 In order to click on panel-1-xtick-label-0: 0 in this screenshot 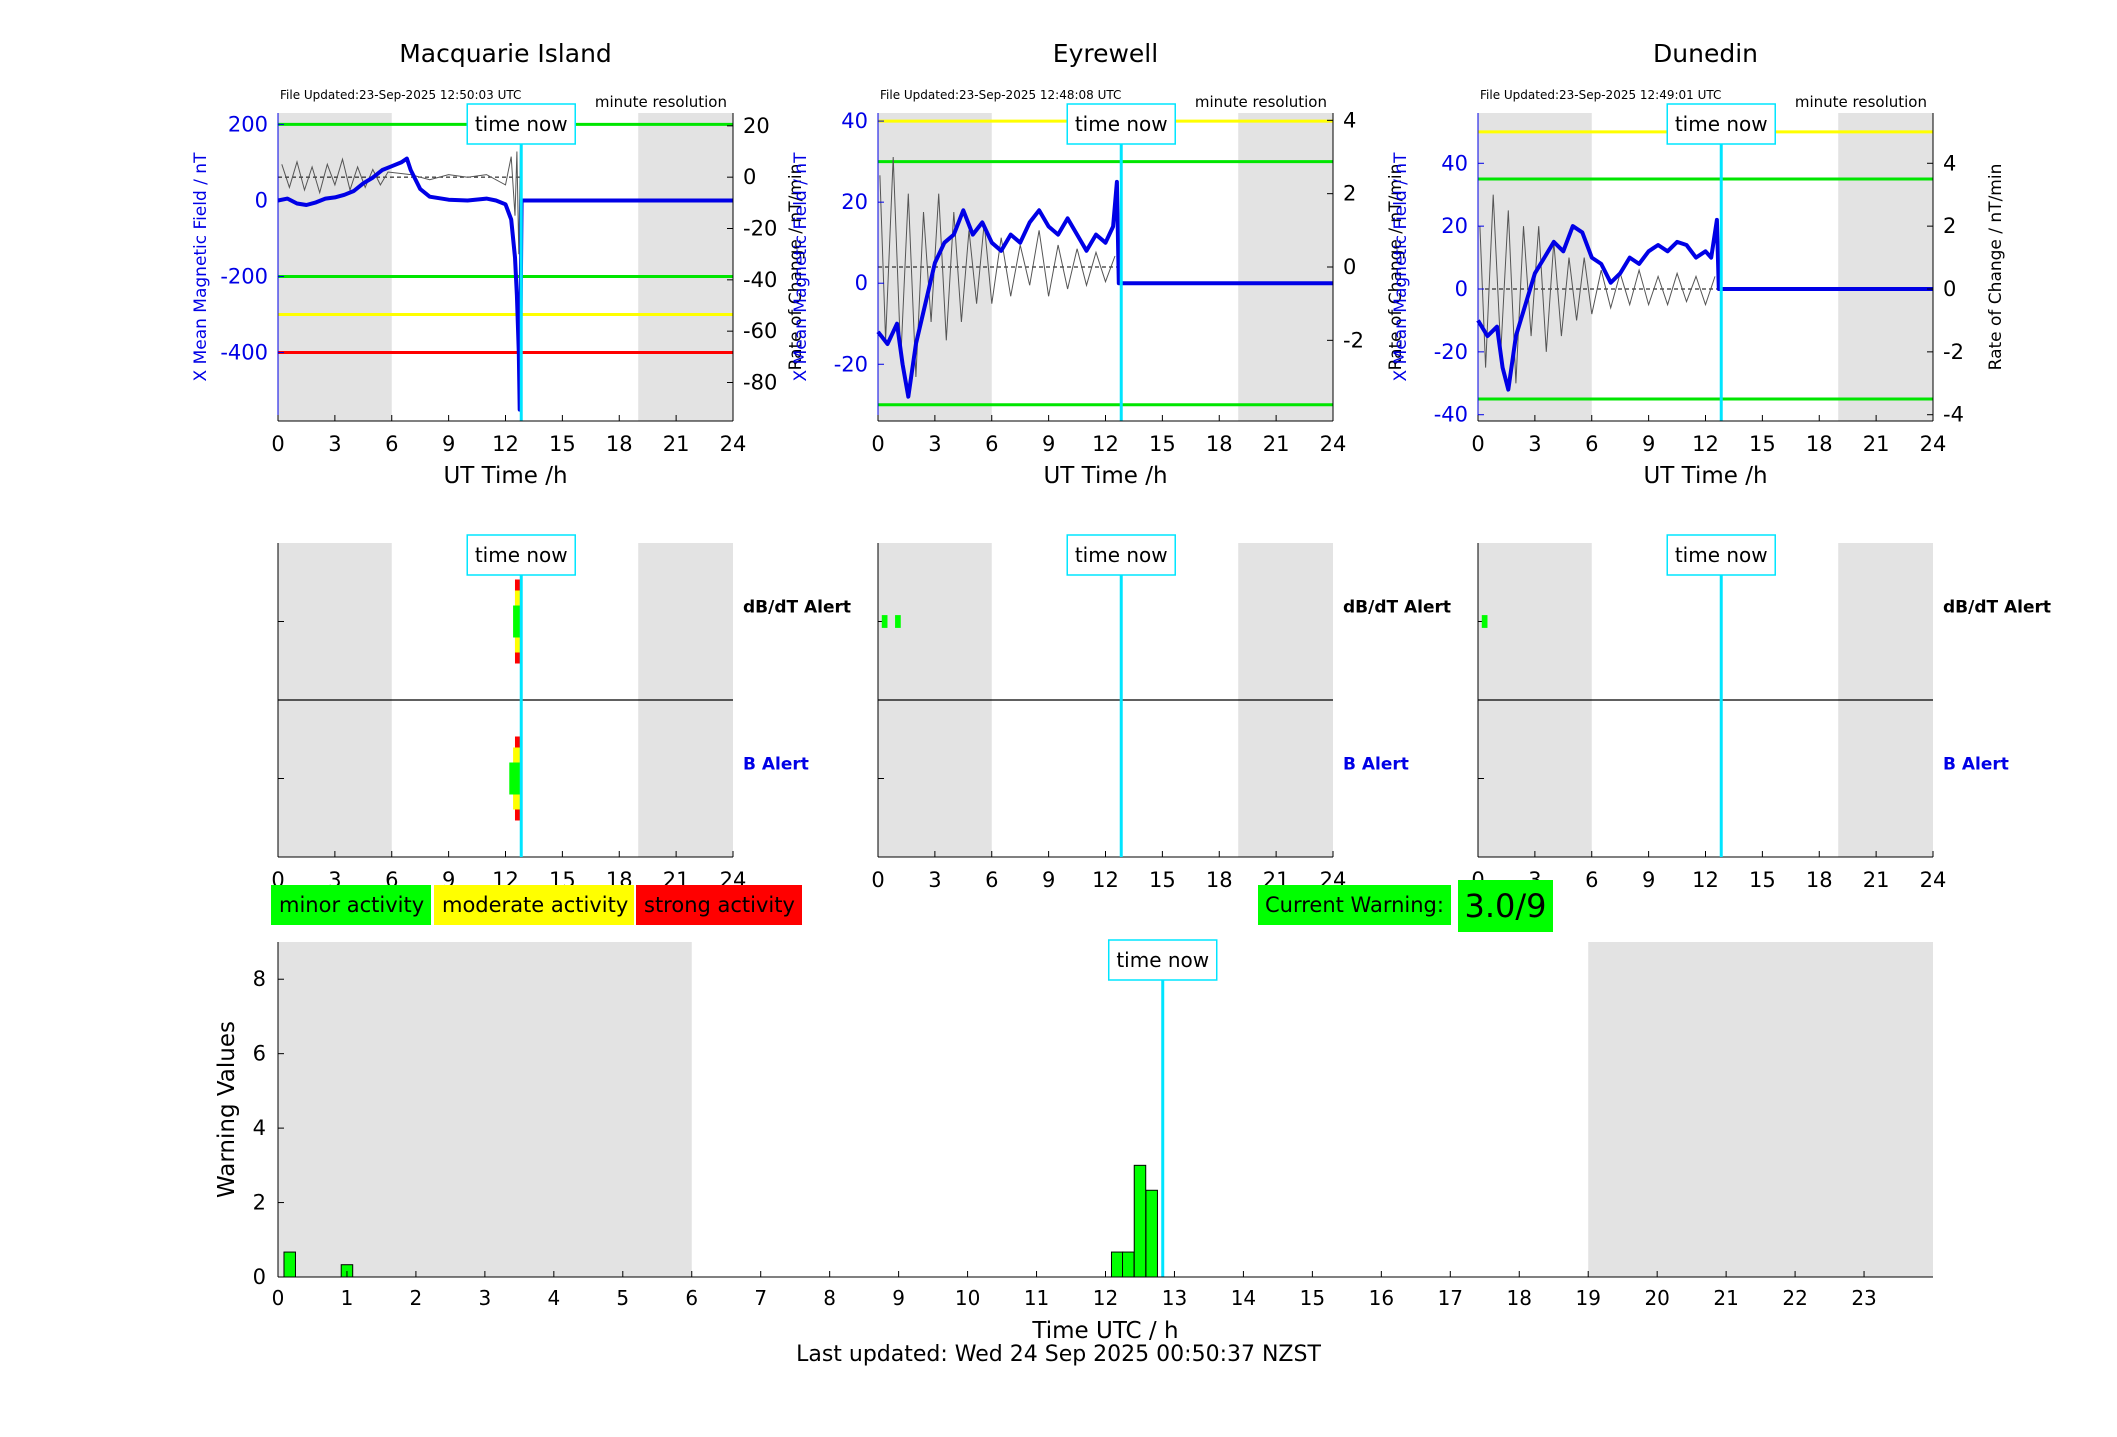, I will do `click(877, 444)`.